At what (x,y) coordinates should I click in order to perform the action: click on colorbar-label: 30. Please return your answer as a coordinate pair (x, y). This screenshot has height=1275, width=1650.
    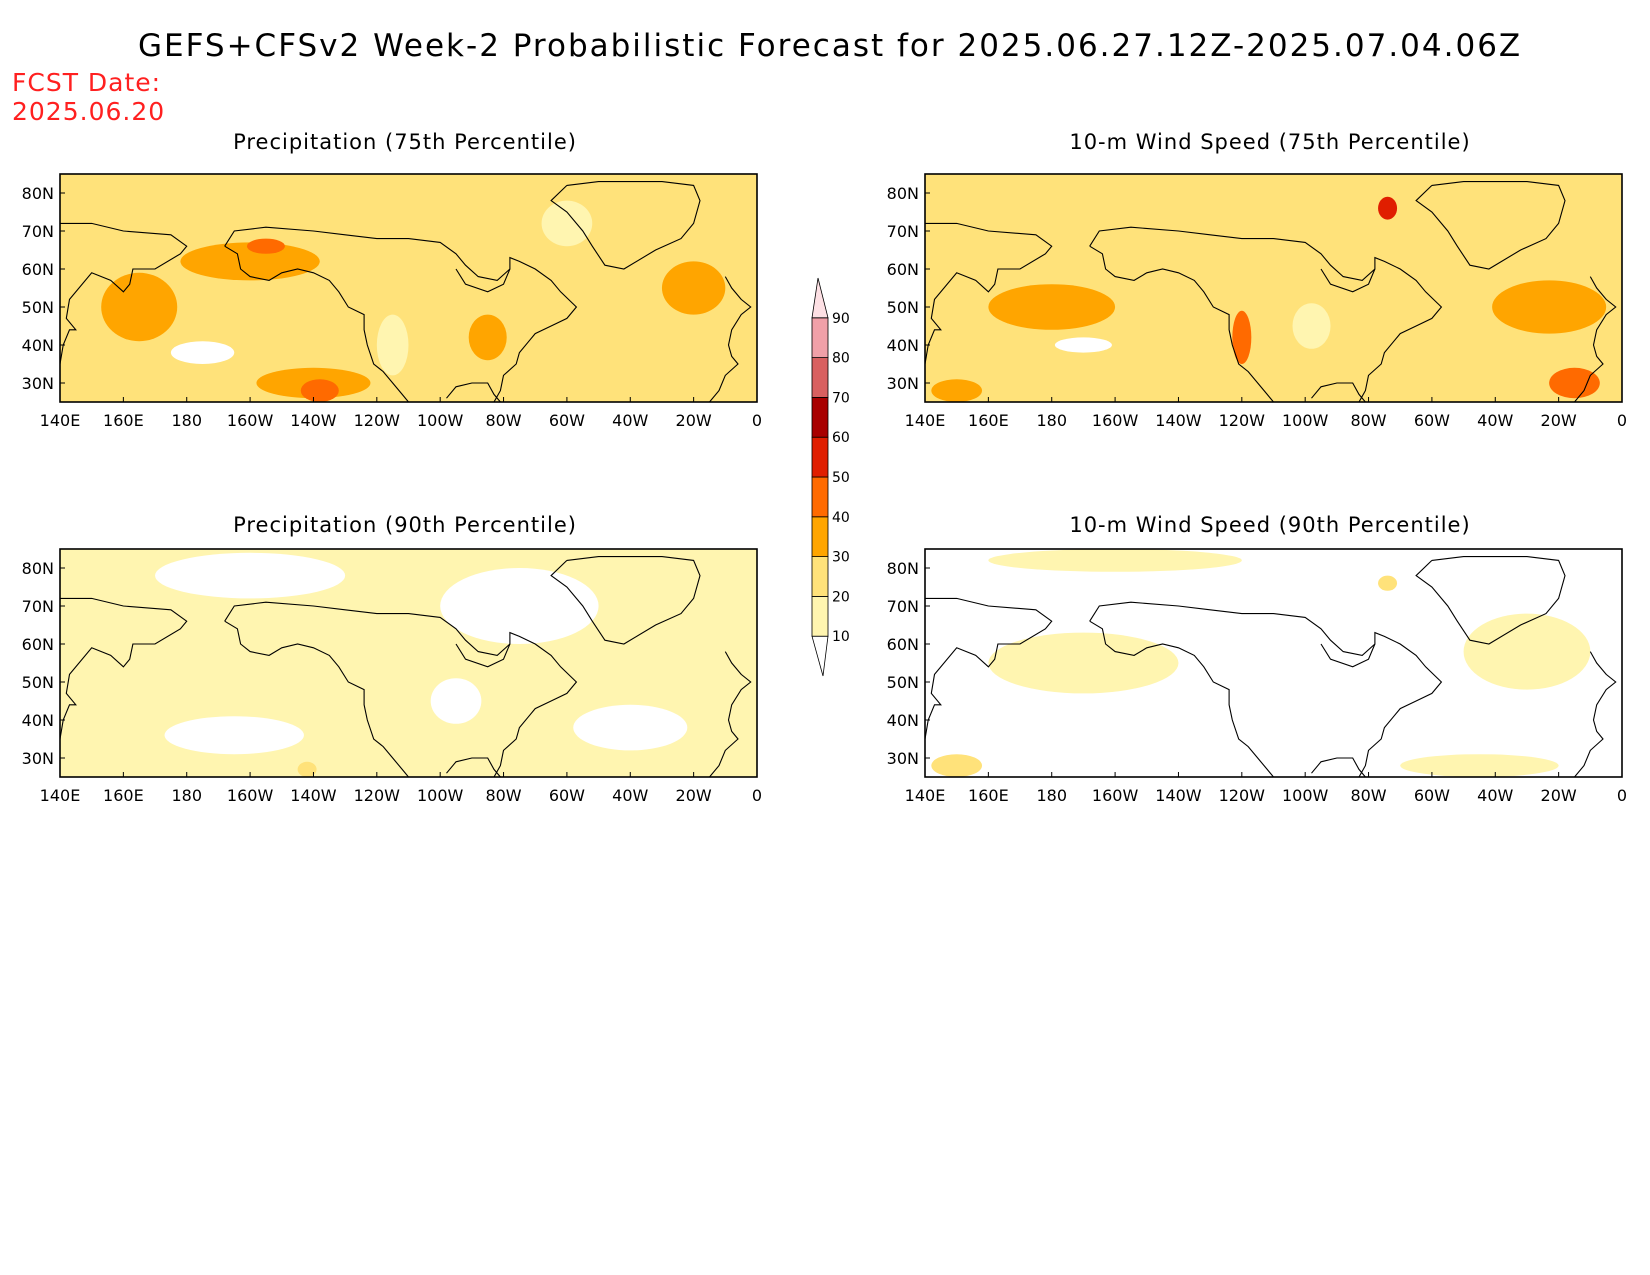
    Looking at the image, I should click on (841, 558).